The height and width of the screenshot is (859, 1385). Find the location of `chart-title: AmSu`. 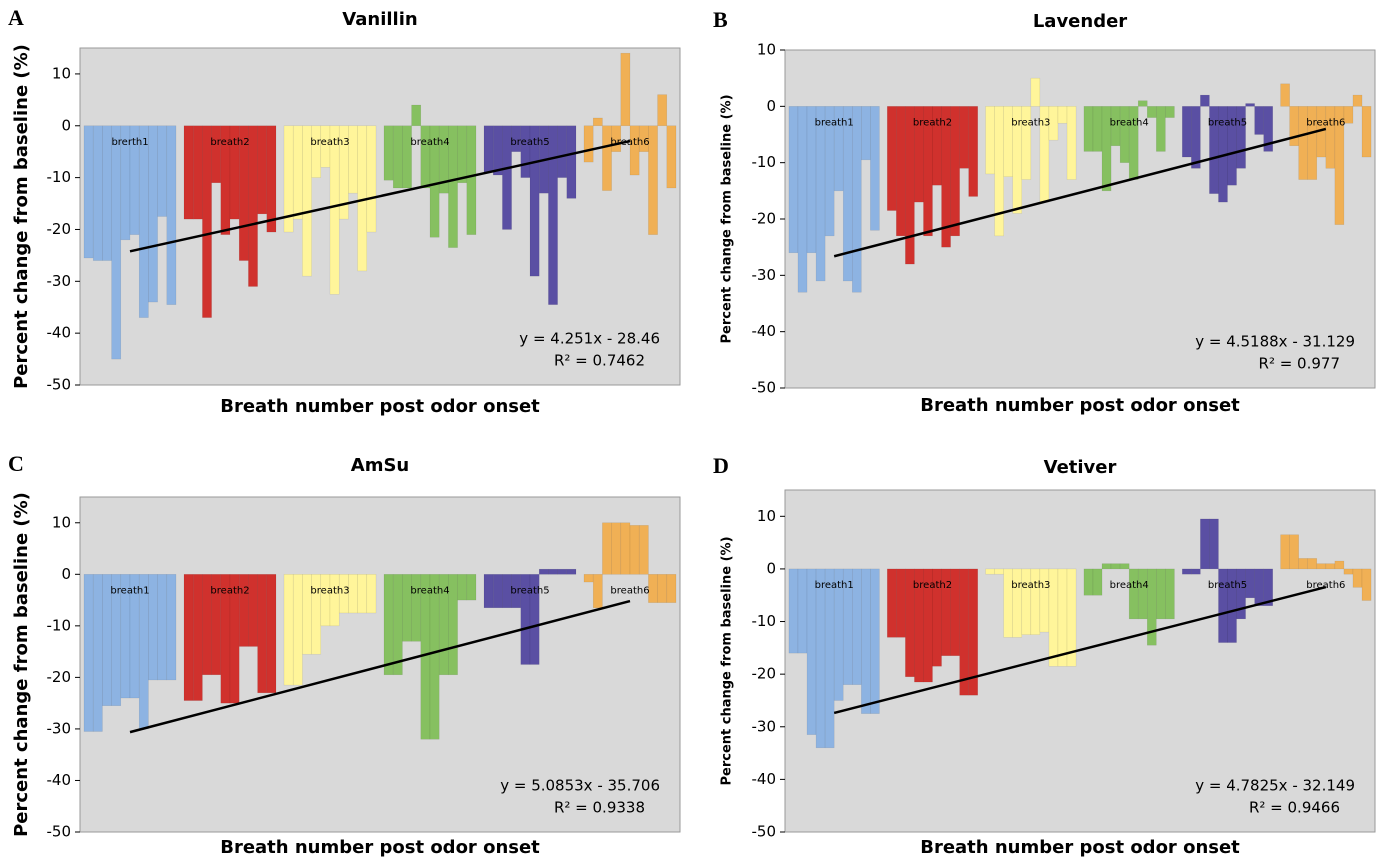

chart-title: AmSu is located at coordinates (380, 465).